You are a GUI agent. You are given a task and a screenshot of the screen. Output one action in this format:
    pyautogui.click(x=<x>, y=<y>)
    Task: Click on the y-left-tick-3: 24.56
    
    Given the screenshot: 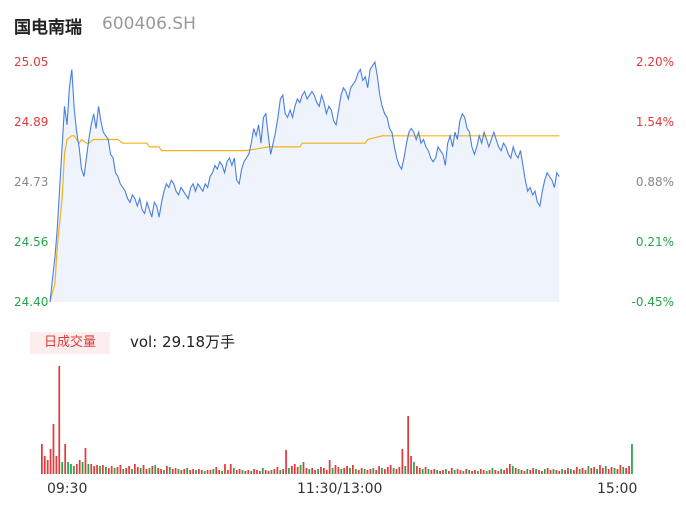 What is the action you would take?
    pyautogui.click(x=31, y=242)
    